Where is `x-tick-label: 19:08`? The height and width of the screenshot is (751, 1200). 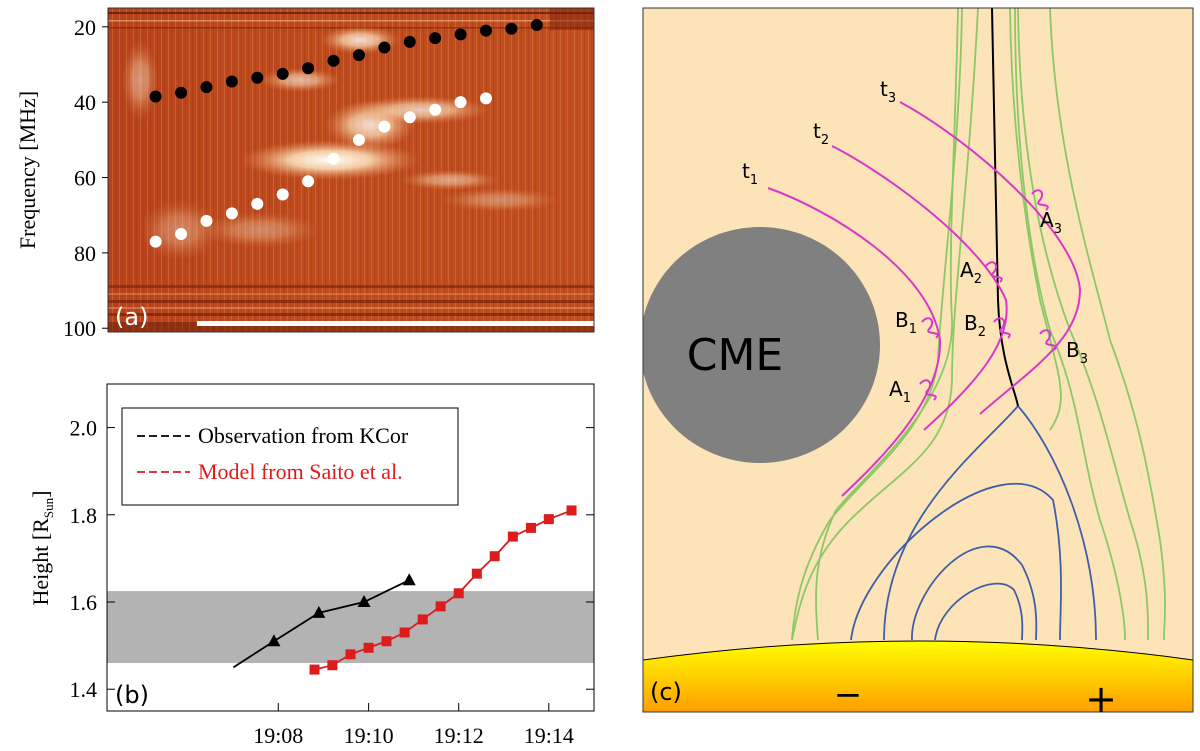
x-tick-label: 19:08 is located at coordinates (278, 735).